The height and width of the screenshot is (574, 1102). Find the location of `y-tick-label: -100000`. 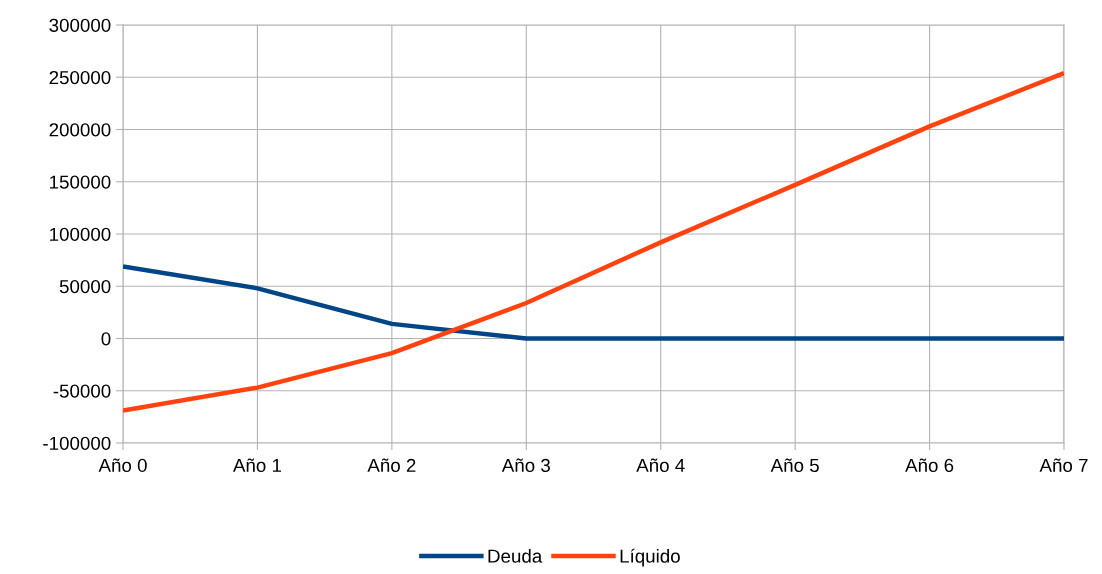

y-tick-label: -100000 is located at coordinates (77, 443).